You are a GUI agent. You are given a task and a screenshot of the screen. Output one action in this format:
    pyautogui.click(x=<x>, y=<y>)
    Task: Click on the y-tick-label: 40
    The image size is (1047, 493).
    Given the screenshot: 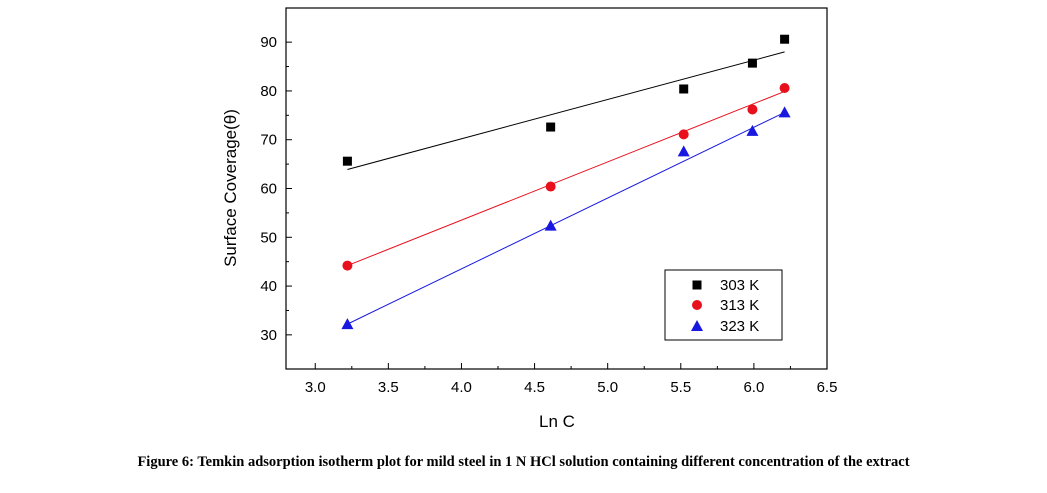 What is the action you would take?
    pyautogui.click(x=268, y=286)
    